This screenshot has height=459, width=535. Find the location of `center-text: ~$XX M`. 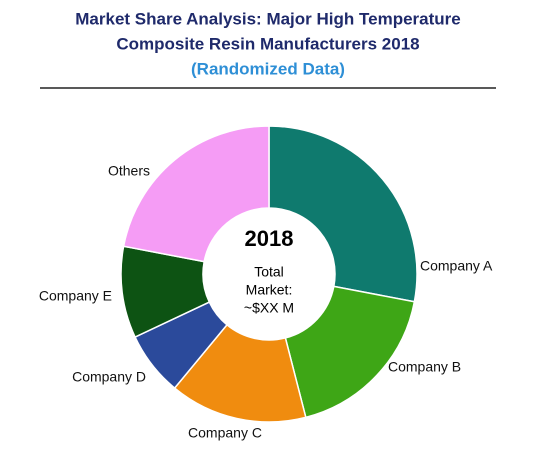

center-text: ~$XX M is located at coordinates (269, 308).